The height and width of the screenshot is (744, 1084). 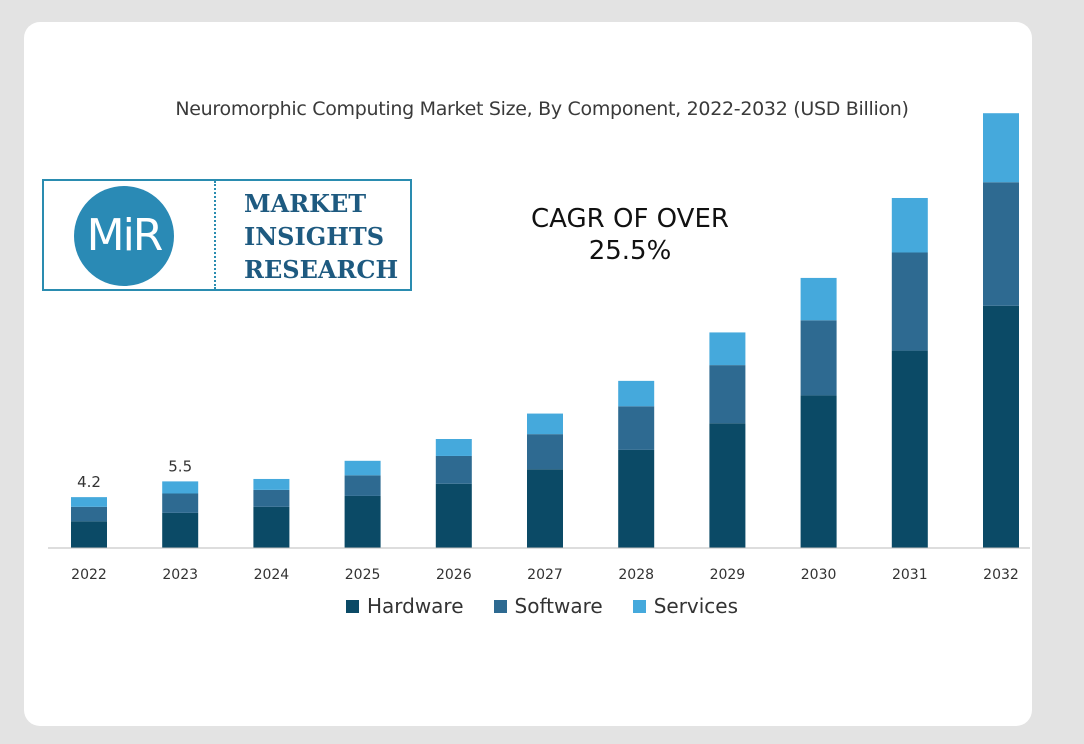 What do you see at coordinates (363, 575) in the screenshot?
I see `x-tick-label-2025: 2025` at bounding box center [363, 575].